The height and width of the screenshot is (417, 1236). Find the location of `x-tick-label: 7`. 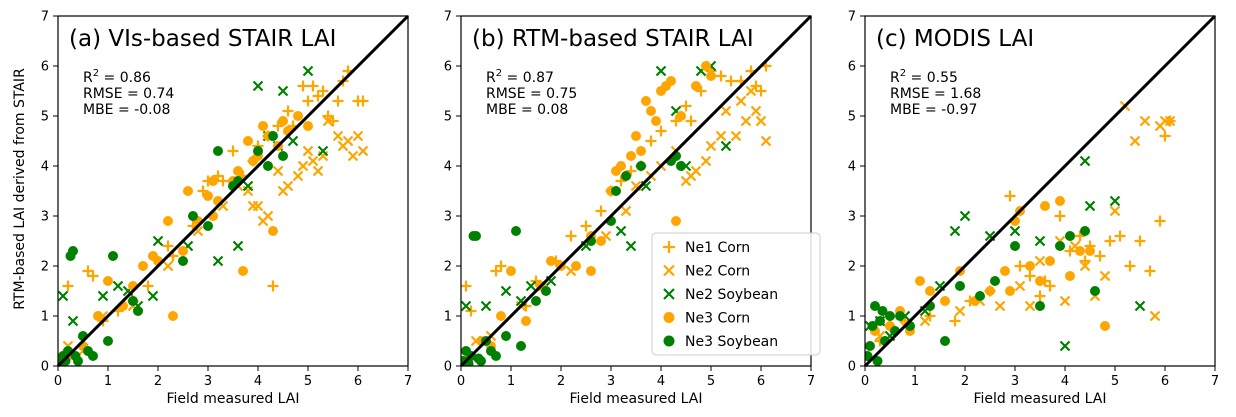

x-tick-label: 7 is located at coordinates (811, 381).